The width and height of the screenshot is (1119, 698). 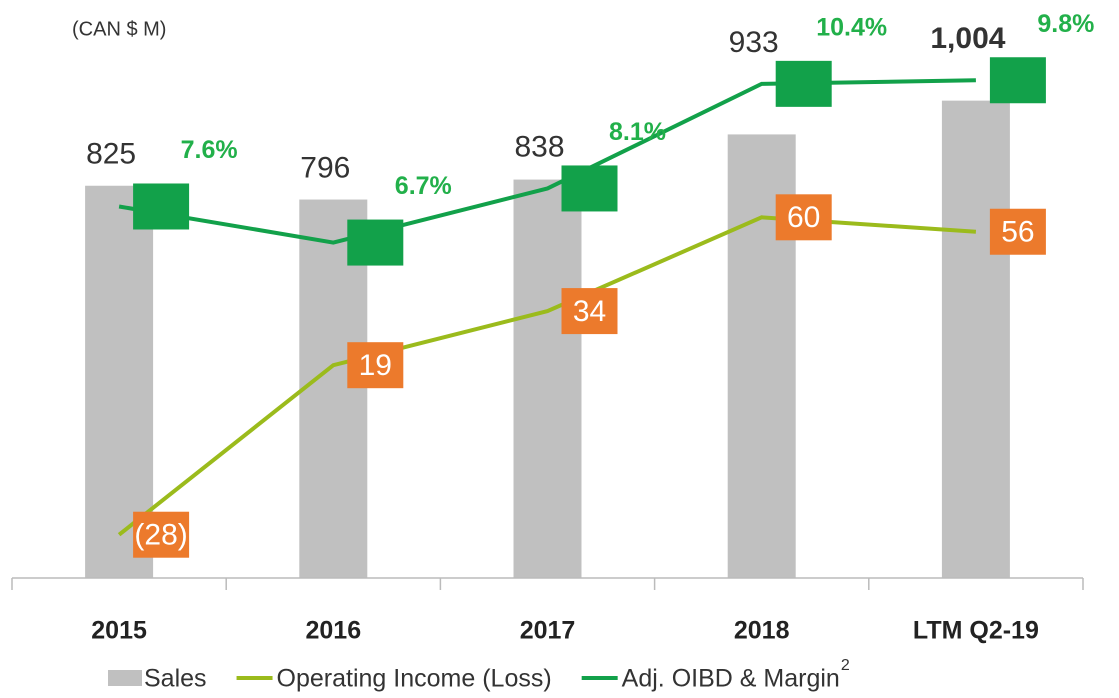 I want to click on margin-label: 7.6%, so click(x=209, y=150).